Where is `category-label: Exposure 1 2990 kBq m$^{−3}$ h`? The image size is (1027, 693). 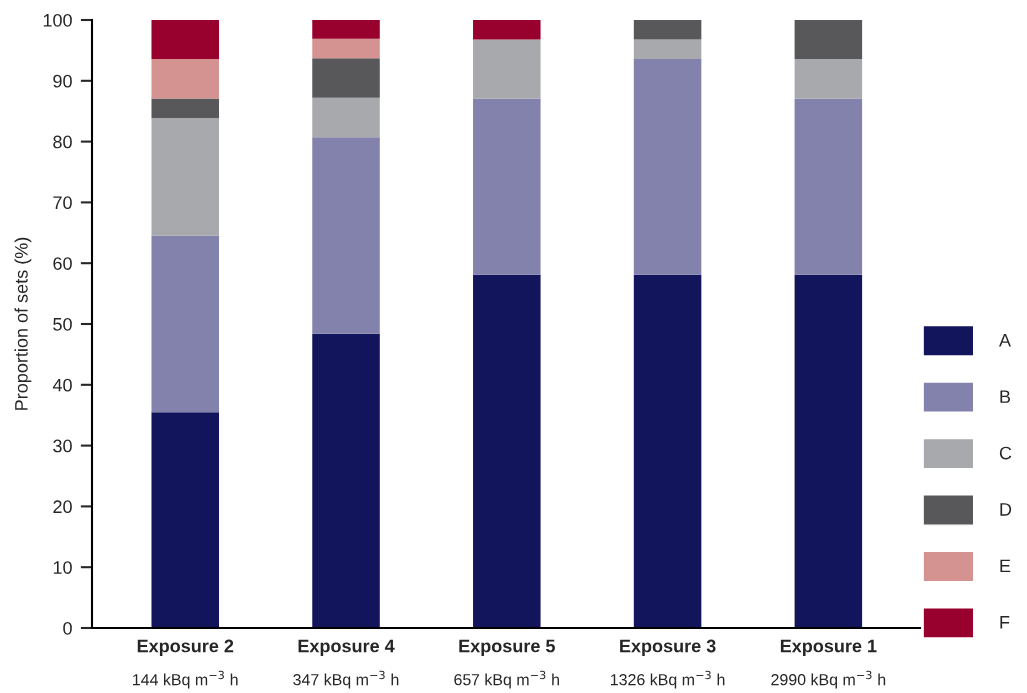
category-label: Exposure 1 2990 kBq m$^{−3}$ h is located at coordinates (828, 664).